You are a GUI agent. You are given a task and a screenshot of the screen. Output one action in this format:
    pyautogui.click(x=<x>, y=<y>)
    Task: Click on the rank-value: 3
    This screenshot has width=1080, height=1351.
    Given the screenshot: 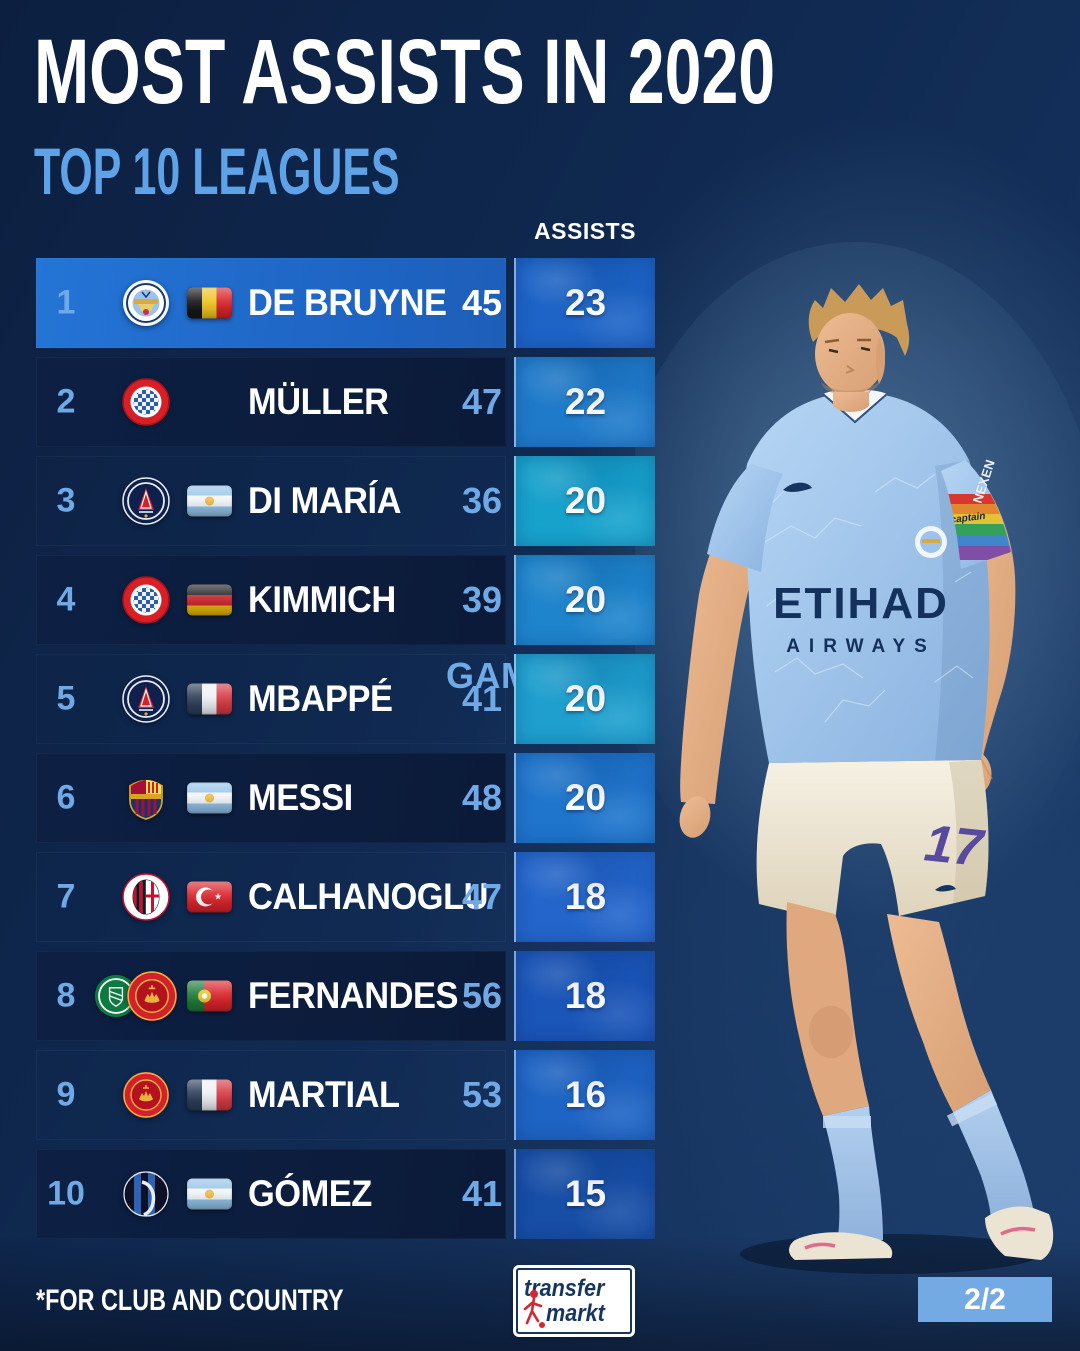 What is the action you would take?
    pyautogui.click(x=66, y=500)
    